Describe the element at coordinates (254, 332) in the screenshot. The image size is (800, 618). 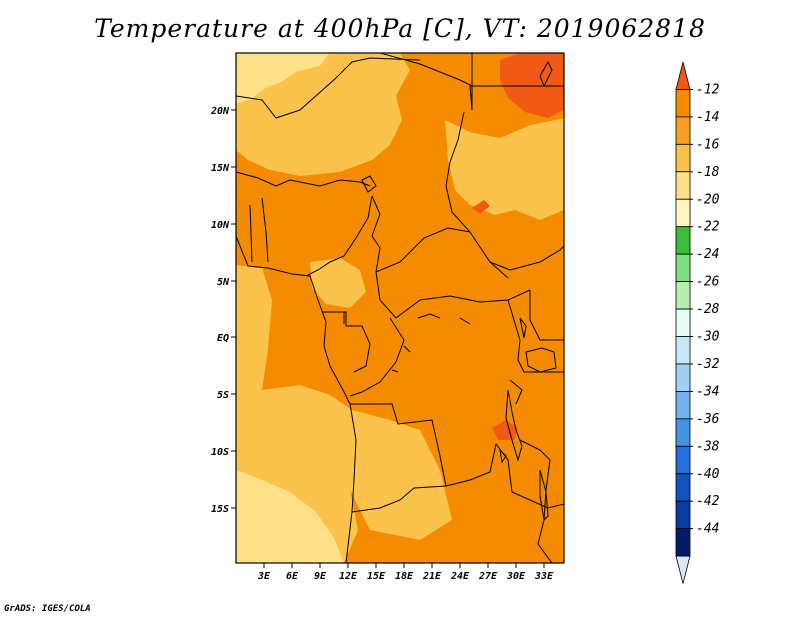
I see `field-light-westcoast` at that location.